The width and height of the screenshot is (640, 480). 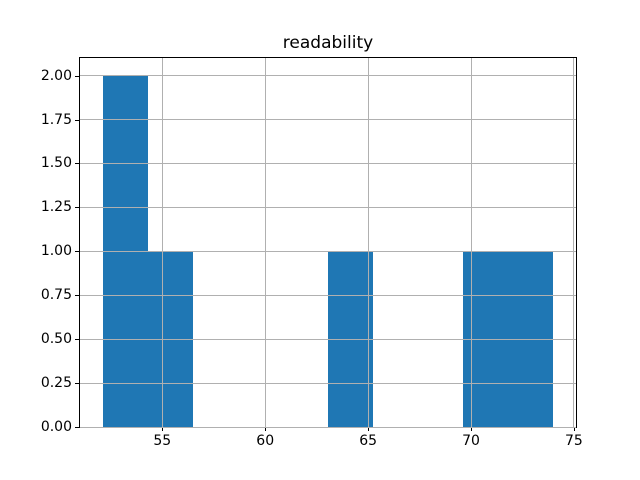 I want to click on y-tick-label: 2.00, so click(x=56, y=75).